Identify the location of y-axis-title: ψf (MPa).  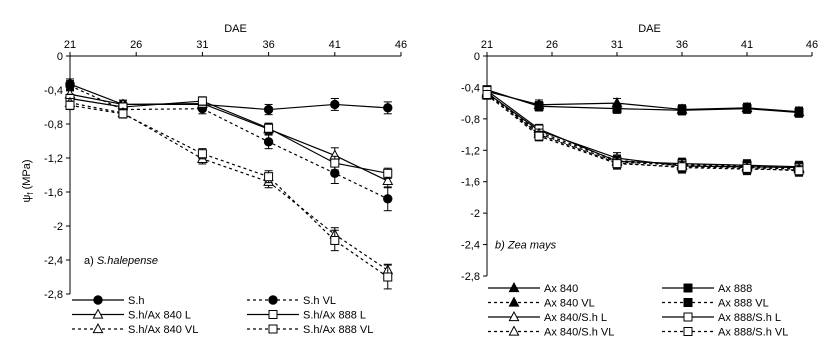
(28, 180).